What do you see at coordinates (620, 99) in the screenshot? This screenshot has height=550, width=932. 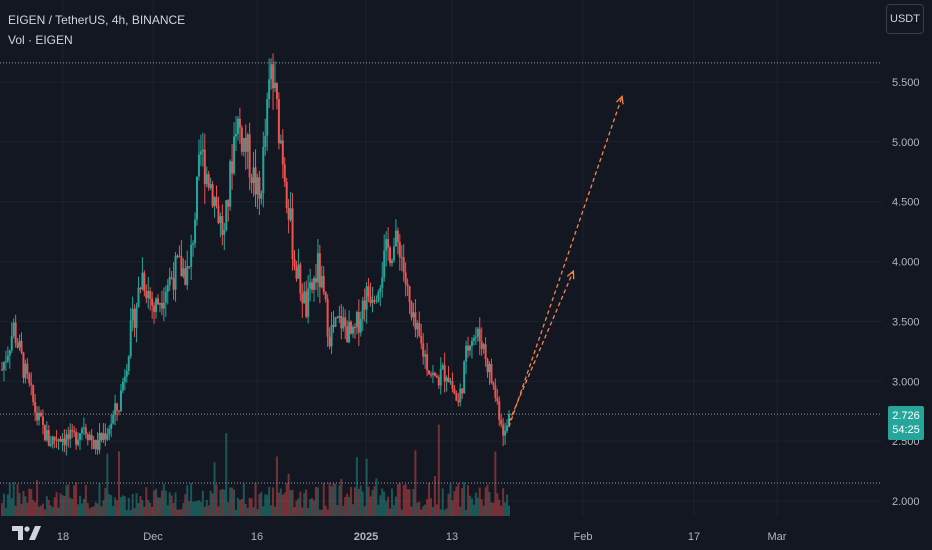 I see `projection-arrow-head` at bounding box center [620, 99].